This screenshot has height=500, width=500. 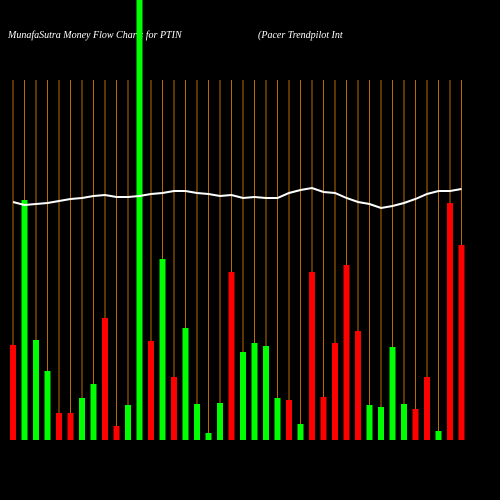 What do you see at coordinates (237, 198) in the screenshot?
I see `money-flow-line` at bounding box center [237, 198].